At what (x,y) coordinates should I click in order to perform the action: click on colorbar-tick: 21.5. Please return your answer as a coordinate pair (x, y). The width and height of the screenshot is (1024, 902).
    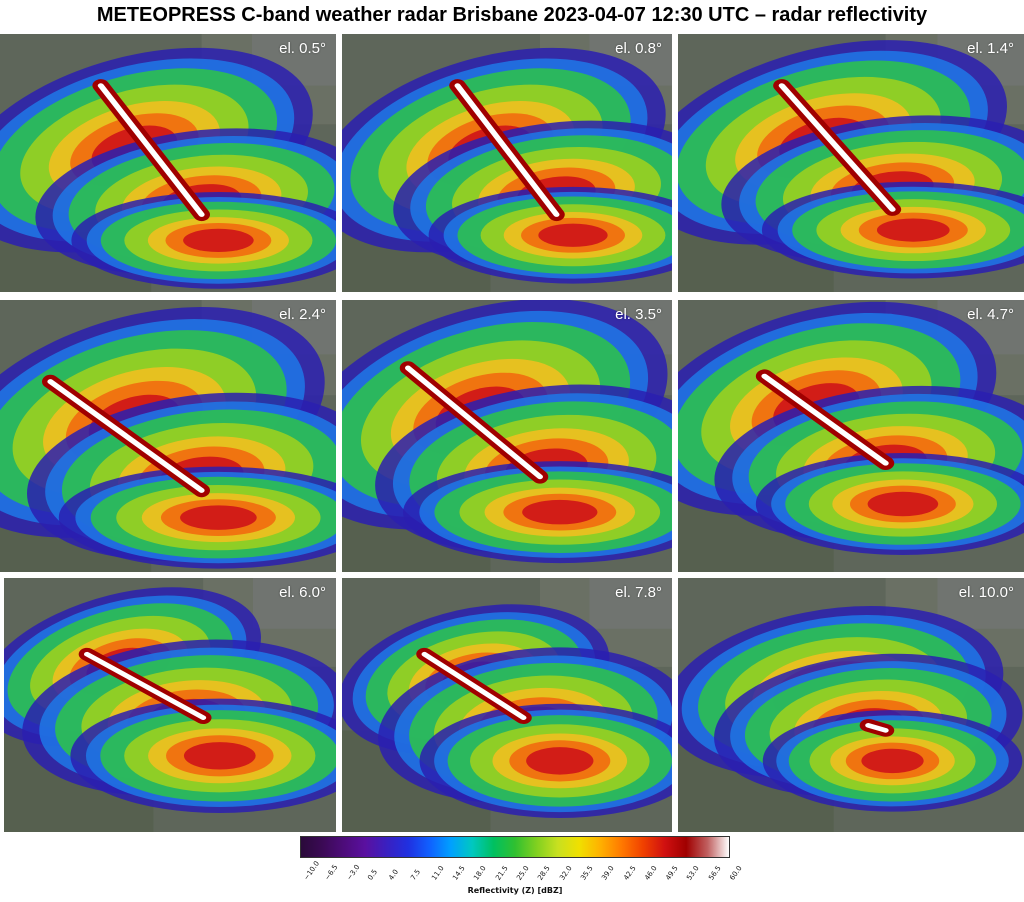
    Looking at the image, I should click on (501, 873).